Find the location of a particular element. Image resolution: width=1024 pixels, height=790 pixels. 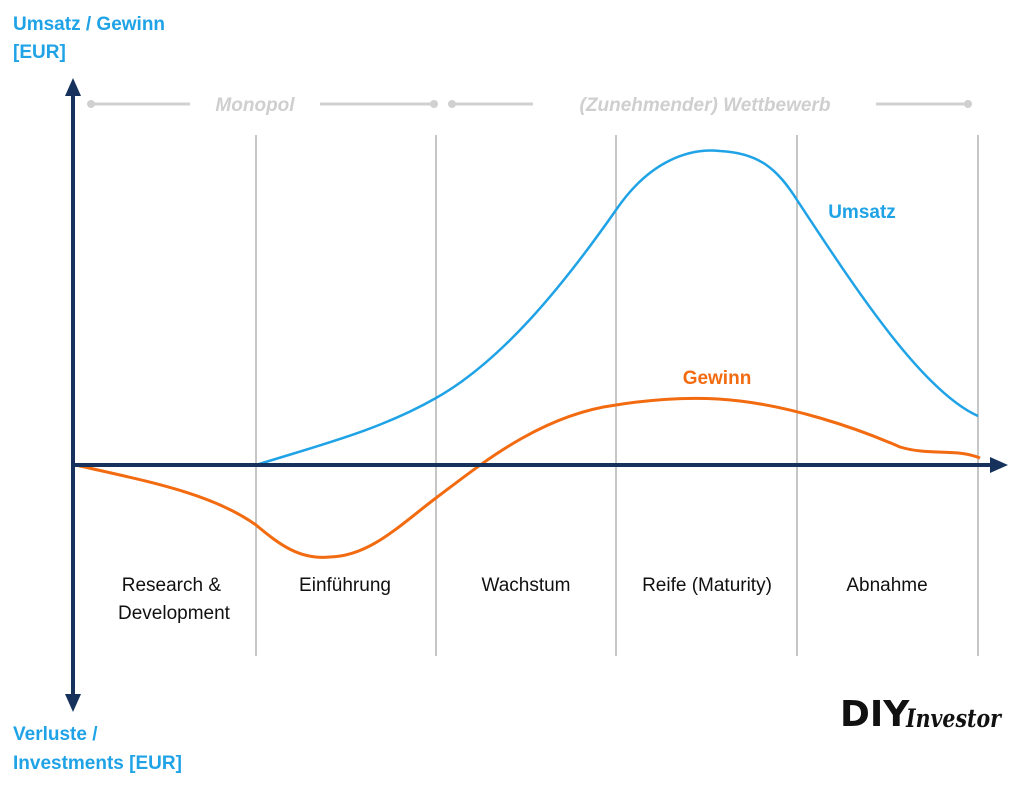

era-monopol: Monopol is located at coordinates (262, 105).